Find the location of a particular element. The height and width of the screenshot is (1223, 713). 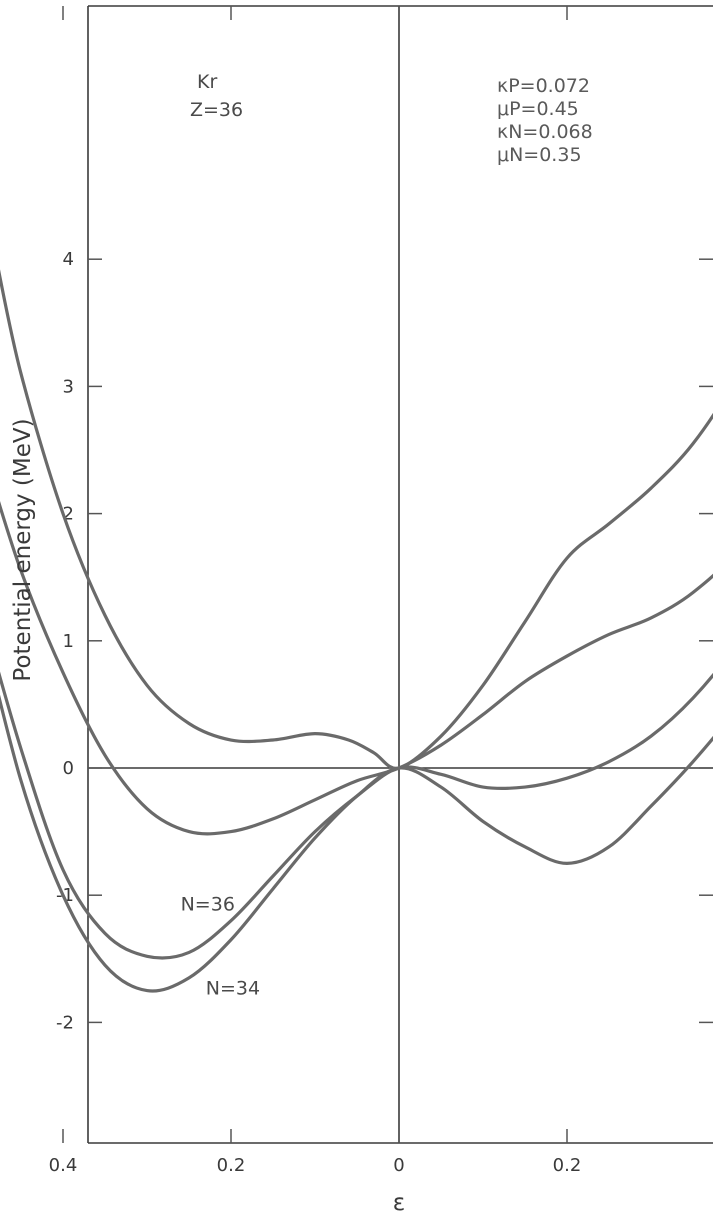

parameter-kappa-p: κP=0.072 is located at coordinates (543, 86).